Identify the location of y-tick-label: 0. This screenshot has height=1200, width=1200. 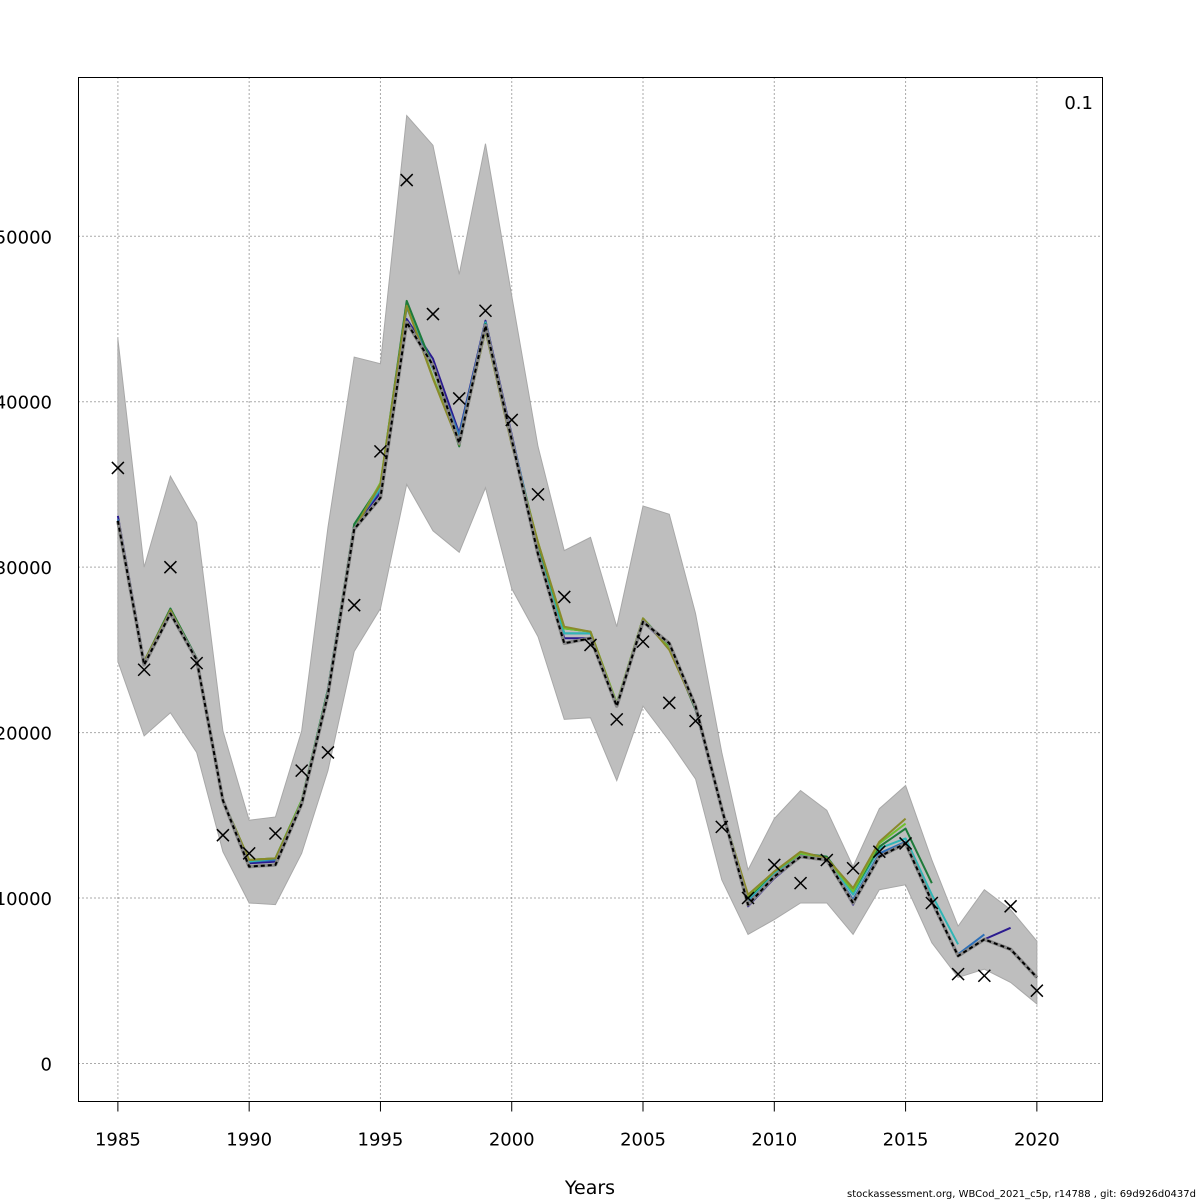
(46, 1064).